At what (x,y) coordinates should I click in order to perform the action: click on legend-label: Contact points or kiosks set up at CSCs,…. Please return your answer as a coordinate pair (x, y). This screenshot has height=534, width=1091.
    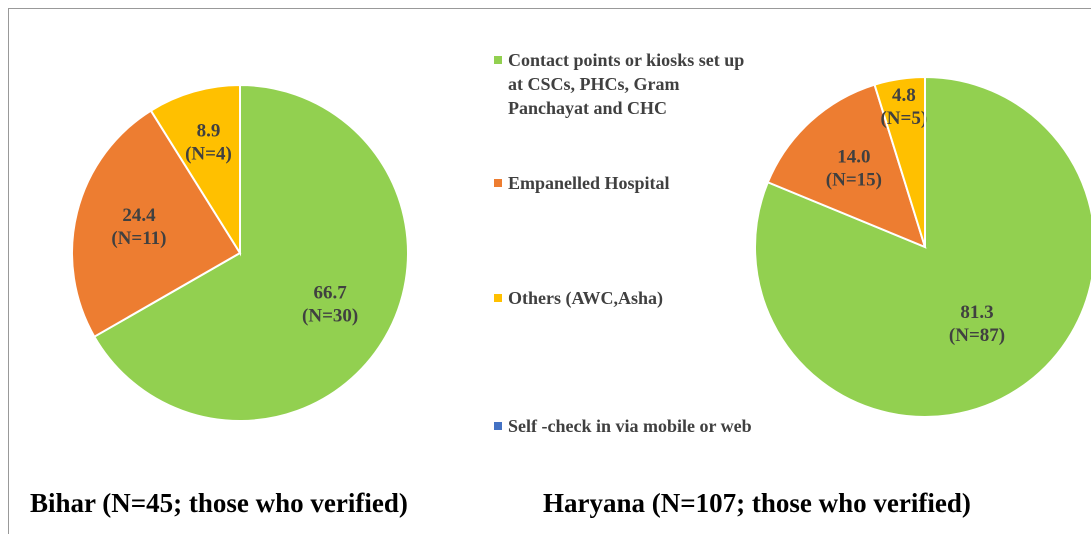
    Looking at the image, I should click on (626, 84).